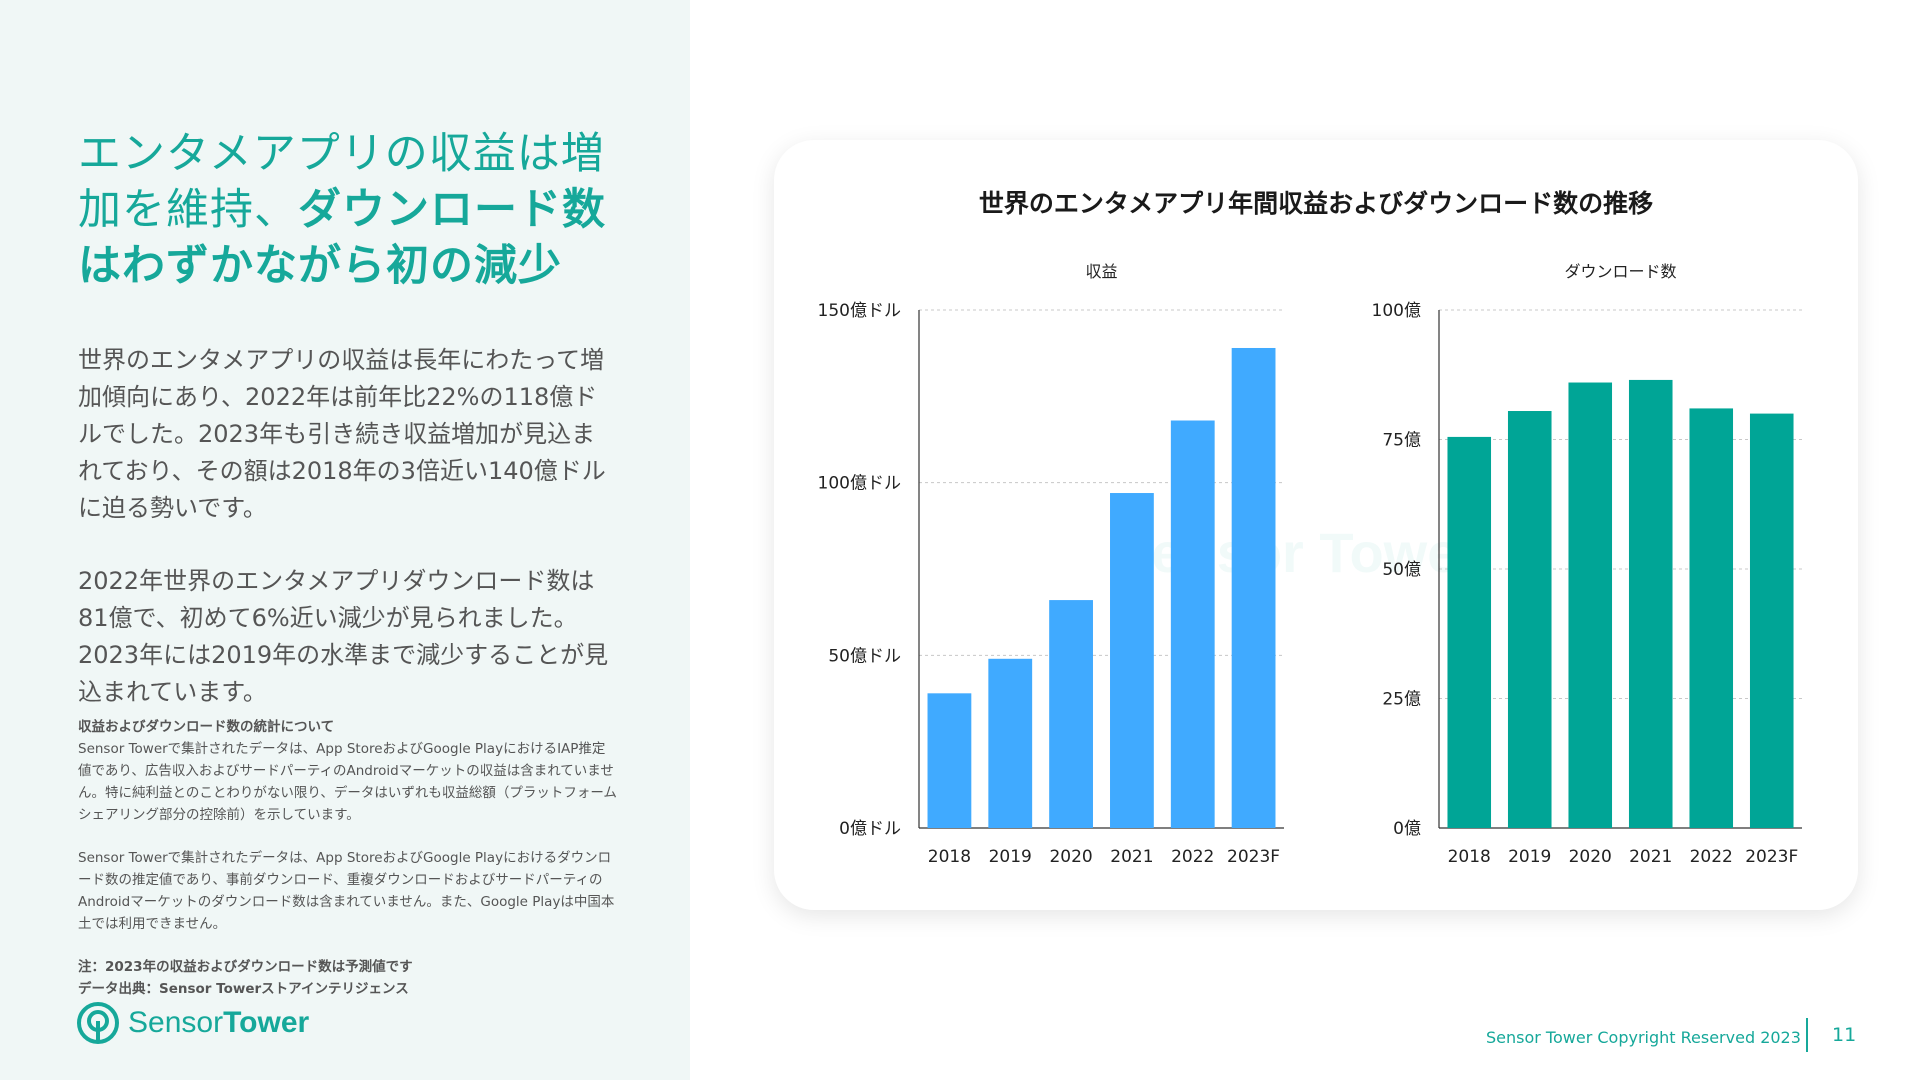  Describe the element at coordinates (949, 857) in the screenshot. I see `revenue-xtick-label: 2018` at that location.